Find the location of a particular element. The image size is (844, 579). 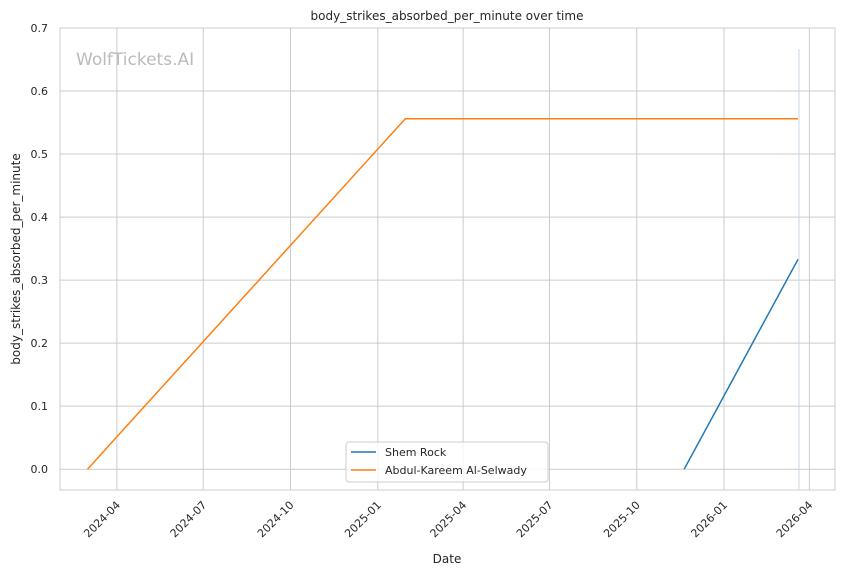

y-tick-label: 0.4 is located at coordinates (40, 217).